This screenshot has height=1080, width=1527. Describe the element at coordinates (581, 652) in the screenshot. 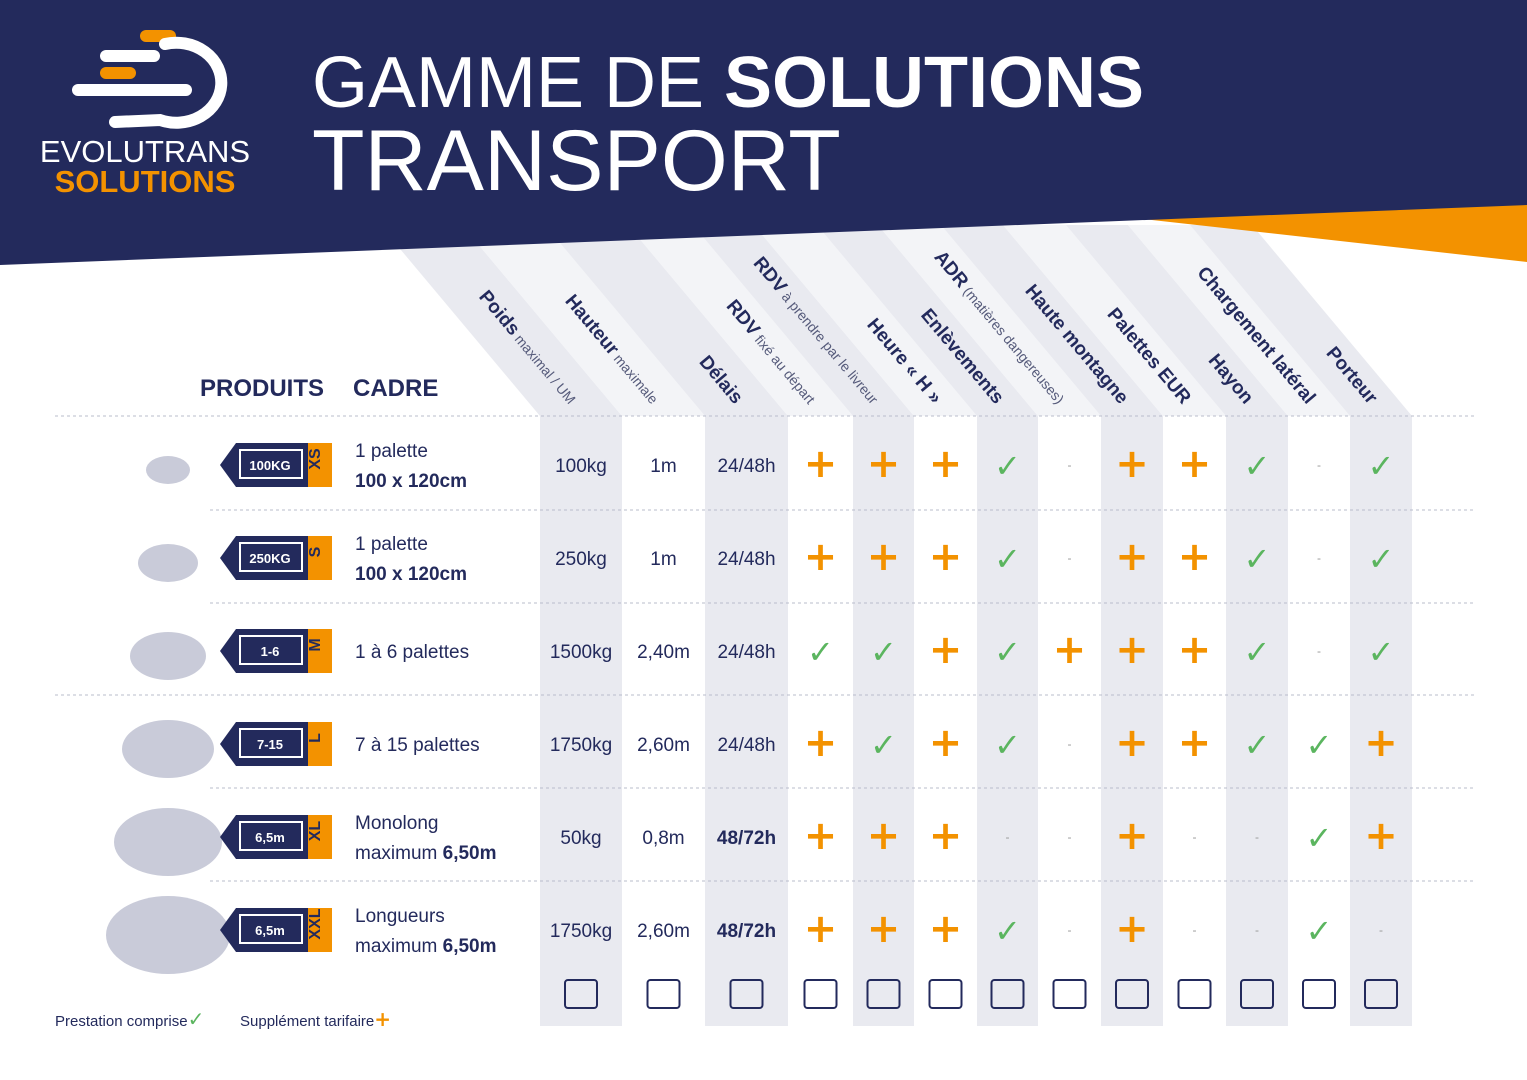

I see `cell-value: 1500kg` at that location.